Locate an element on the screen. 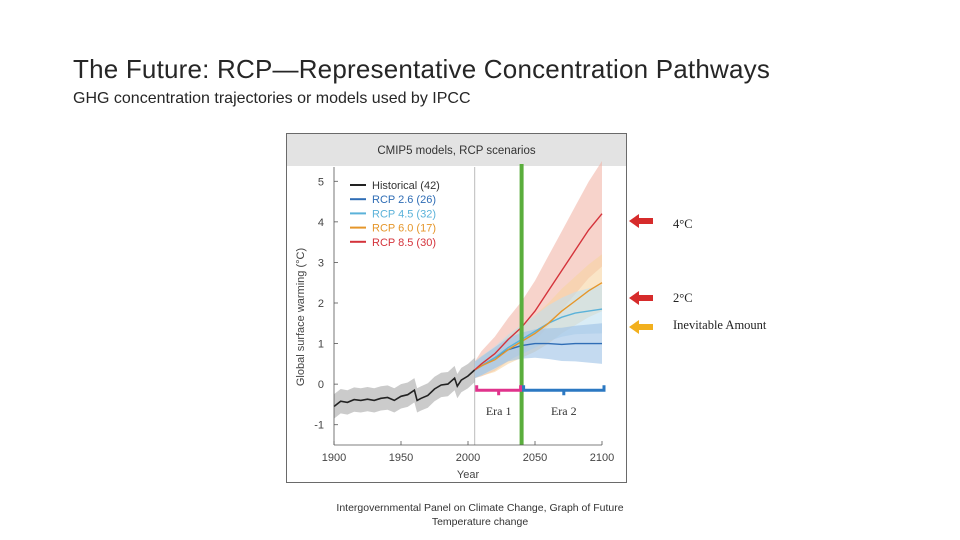  x-axis-label: Year is located at coordinates (468, 475).